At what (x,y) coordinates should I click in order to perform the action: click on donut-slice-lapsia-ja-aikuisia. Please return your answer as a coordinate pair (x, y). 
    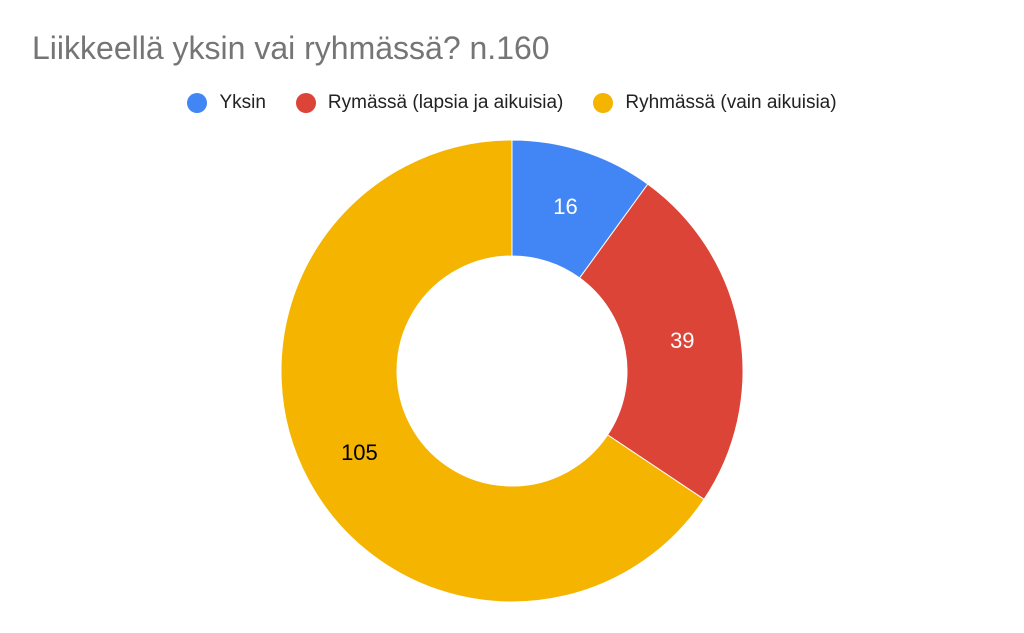
    Looking at the image, I should click on (661, 342).